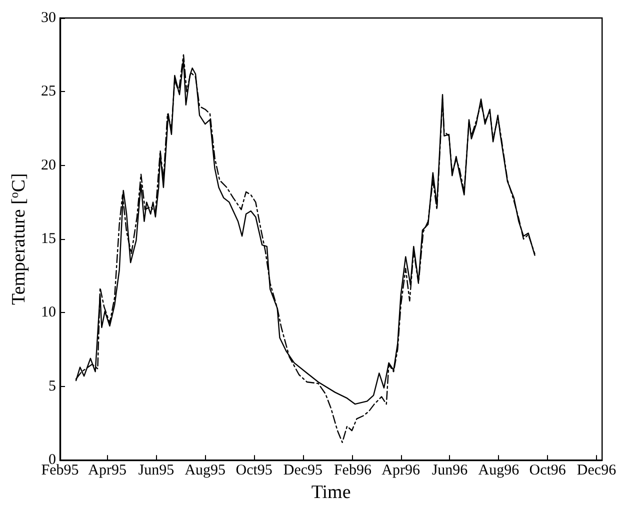  Describe the element at coordinates (60, 470) in the screenshot. I see `x-tick-label: Feb95` at that location.